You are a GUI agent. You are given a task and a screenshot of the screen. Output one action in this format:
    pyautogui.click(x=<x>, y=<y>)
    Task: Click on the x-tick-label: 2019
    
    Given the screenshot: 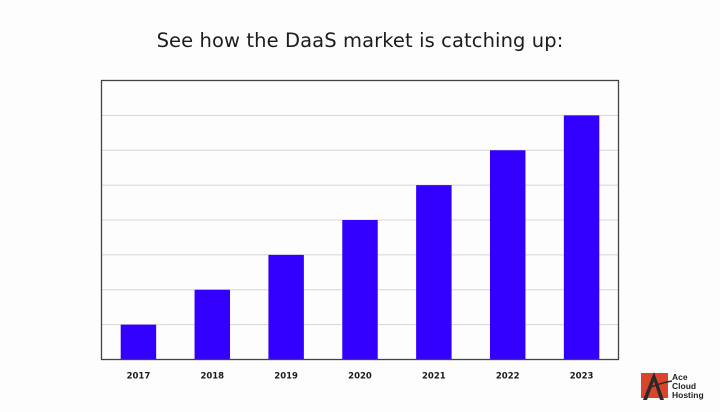 What is the action you would take?
    pyautogui.click(x=286, y=377)
    